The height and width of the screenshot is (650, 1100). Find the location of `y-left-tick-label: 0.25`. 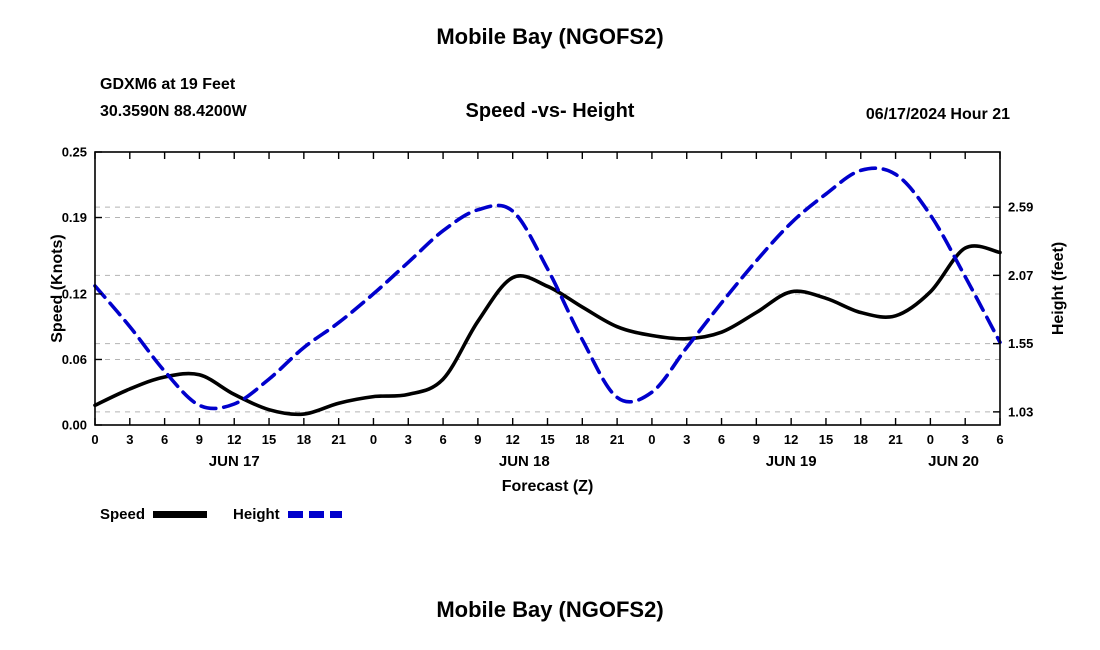

y-left-tick-label: 0.25 is located at coordinates (74, 152).